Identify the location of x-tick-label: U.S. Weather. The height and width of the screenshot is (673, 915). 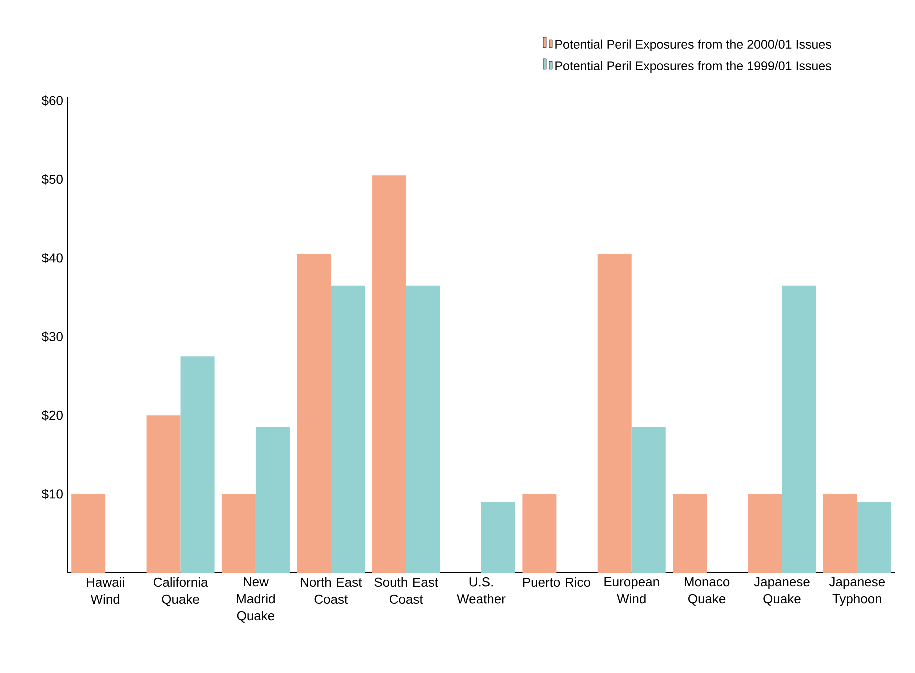
(481, 591).